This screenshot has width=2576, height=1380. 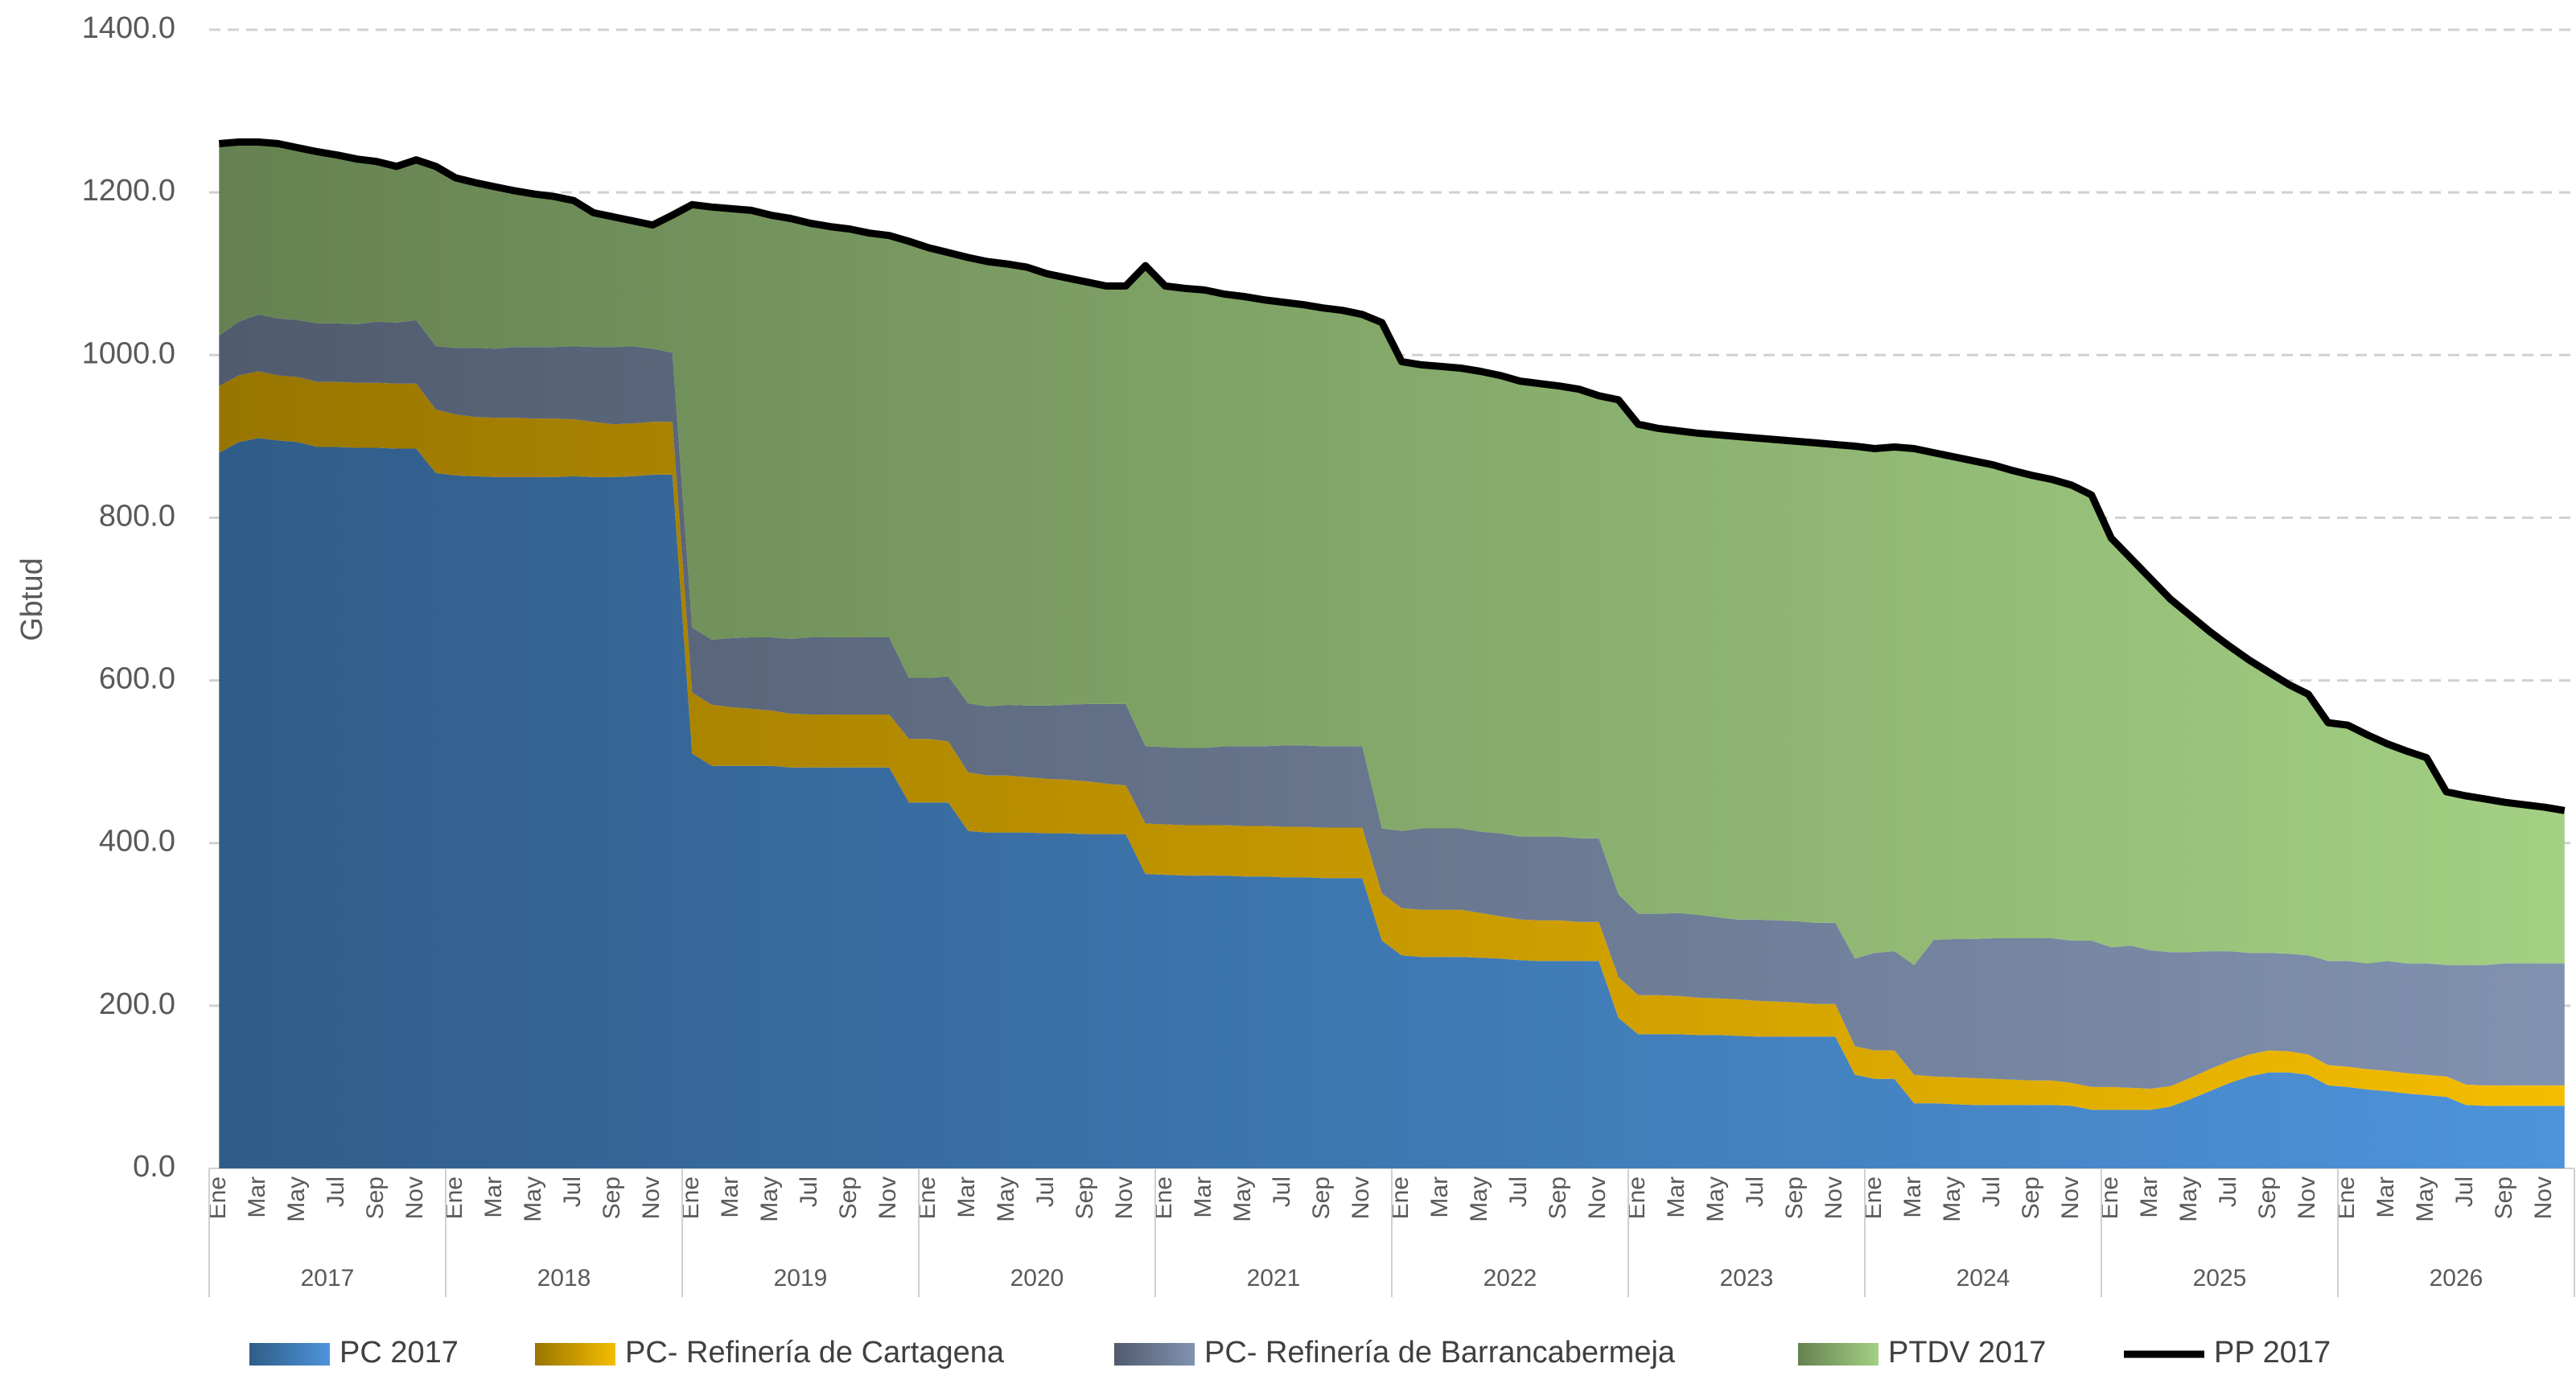 What do you see at coordinates (1983, 1278) in the screenshot?
I see `year-label: 2024` at bounding box center [1983, 1278].